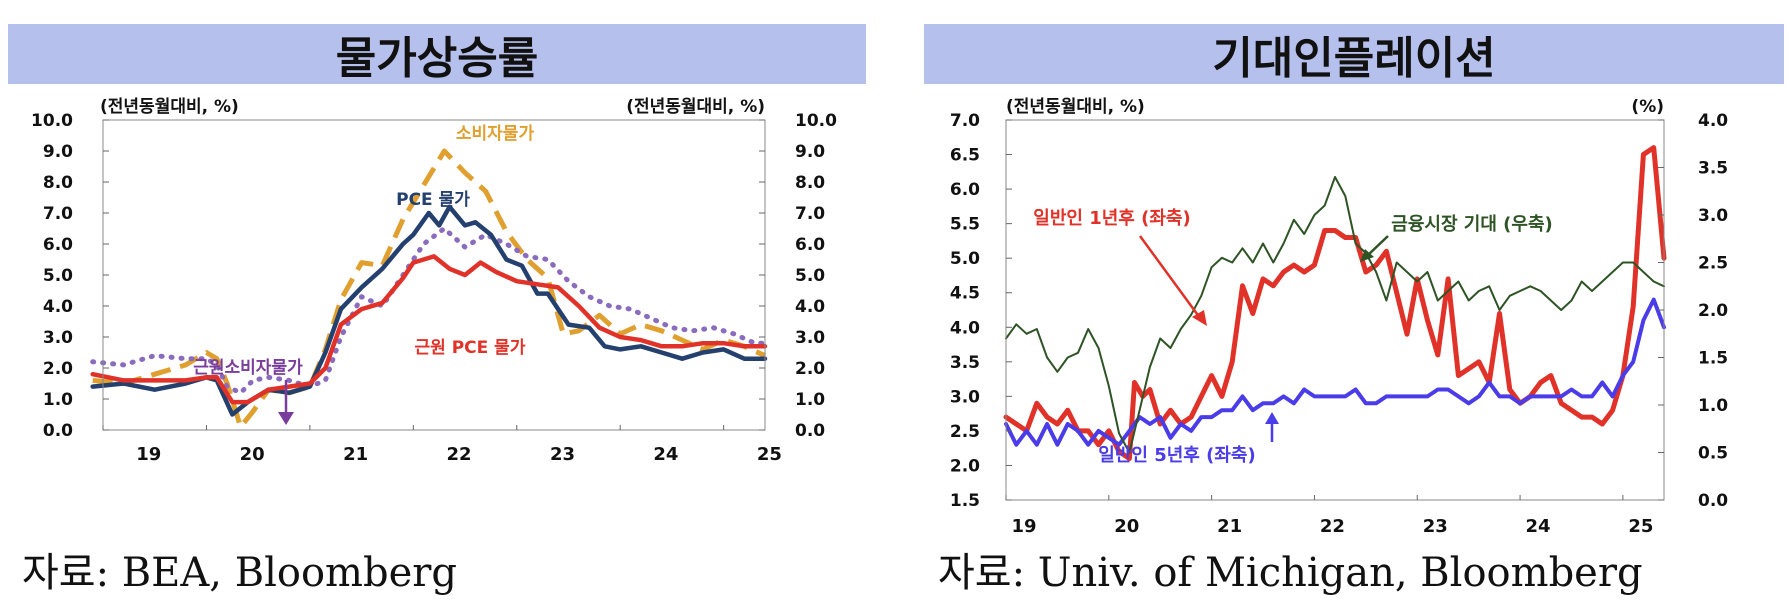  I want to click on cpi-label: 소비자물가, so click(495, 134).